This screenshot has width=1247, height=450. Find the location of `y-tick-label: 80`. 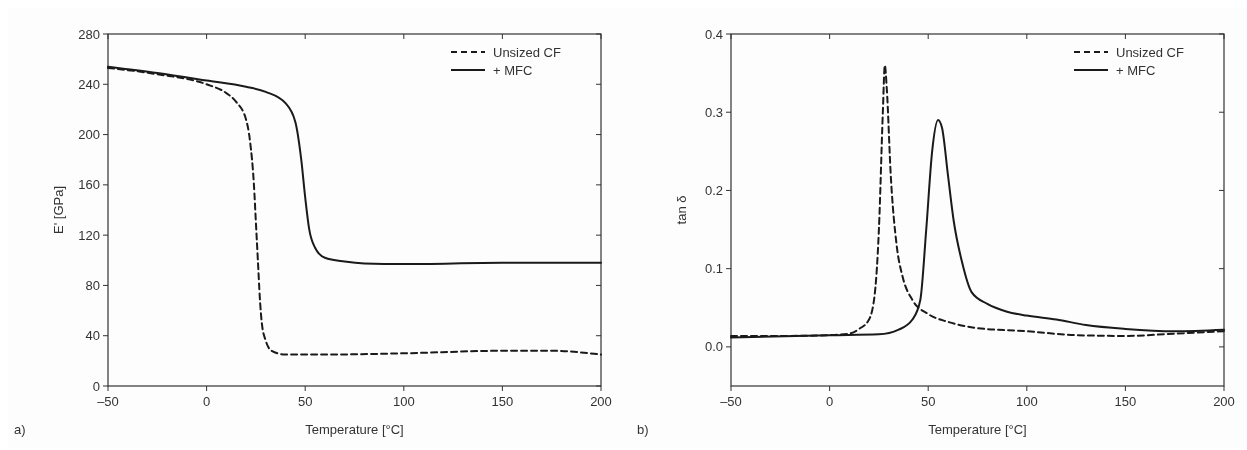

y-tick-label: 80 is located at coordinates (92, 285).